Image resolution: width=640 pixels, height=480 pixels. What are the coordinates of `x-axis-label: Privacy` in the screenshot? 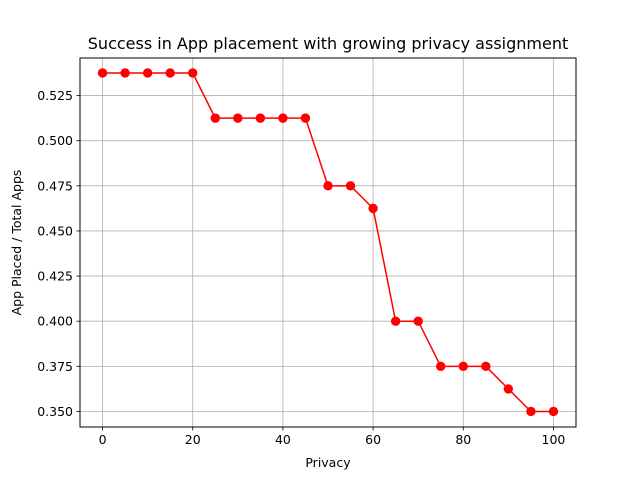 It's located at (328, 462).